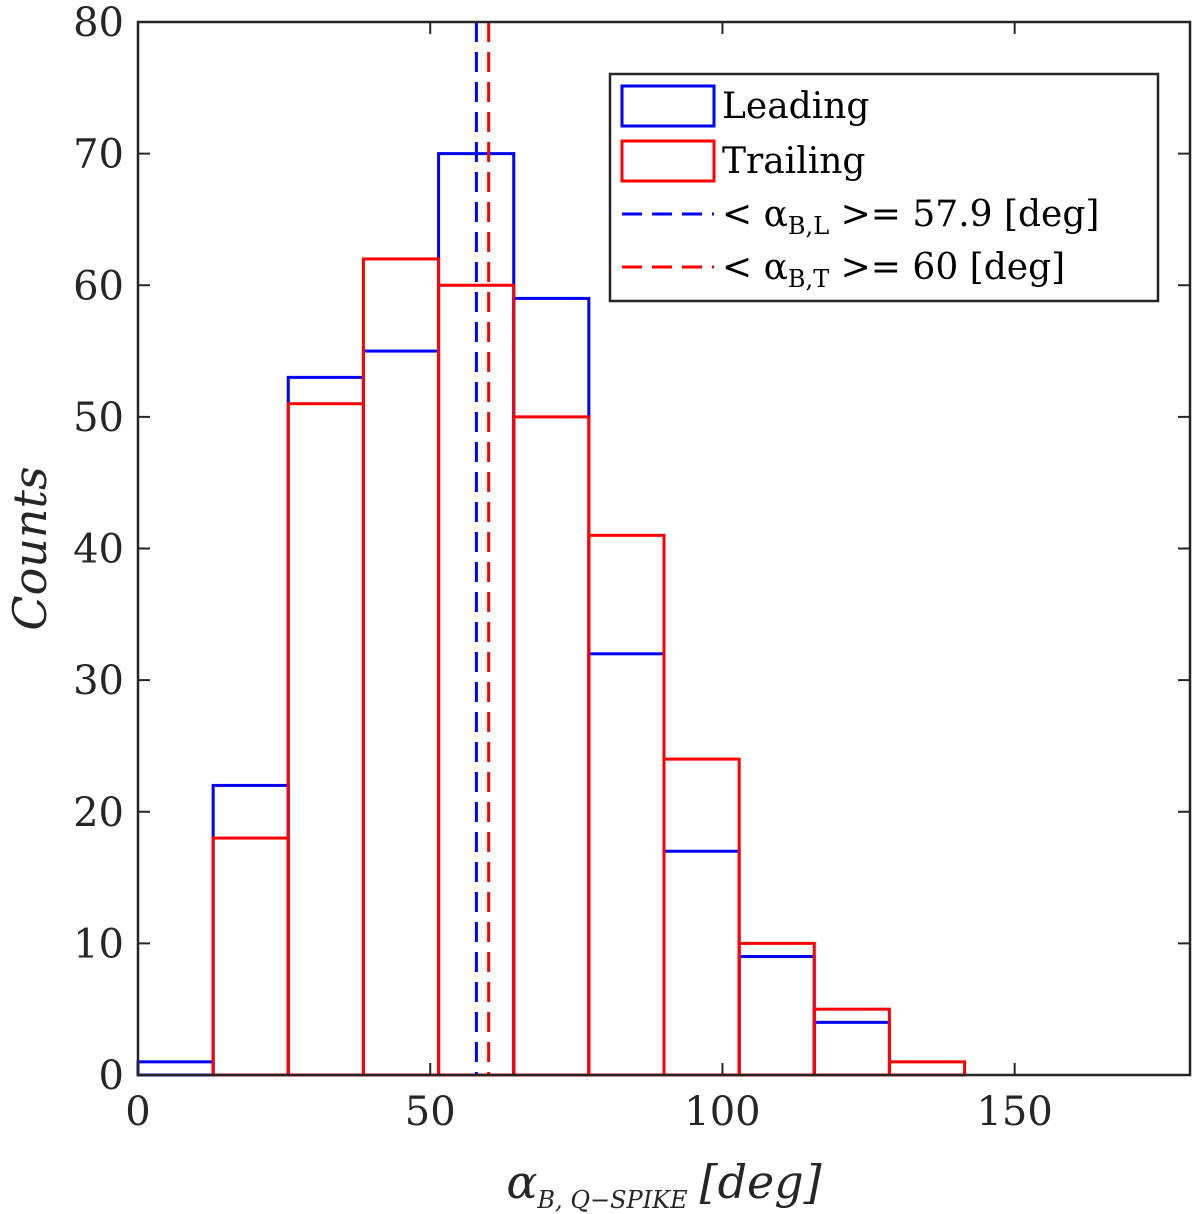 The height and width of the screenshot is (1214, 1200). Describe the element at coordinates (612, 1200) in the screenshot. I see `x-axis-label-sub: B, Q−SPIKE` at that location.